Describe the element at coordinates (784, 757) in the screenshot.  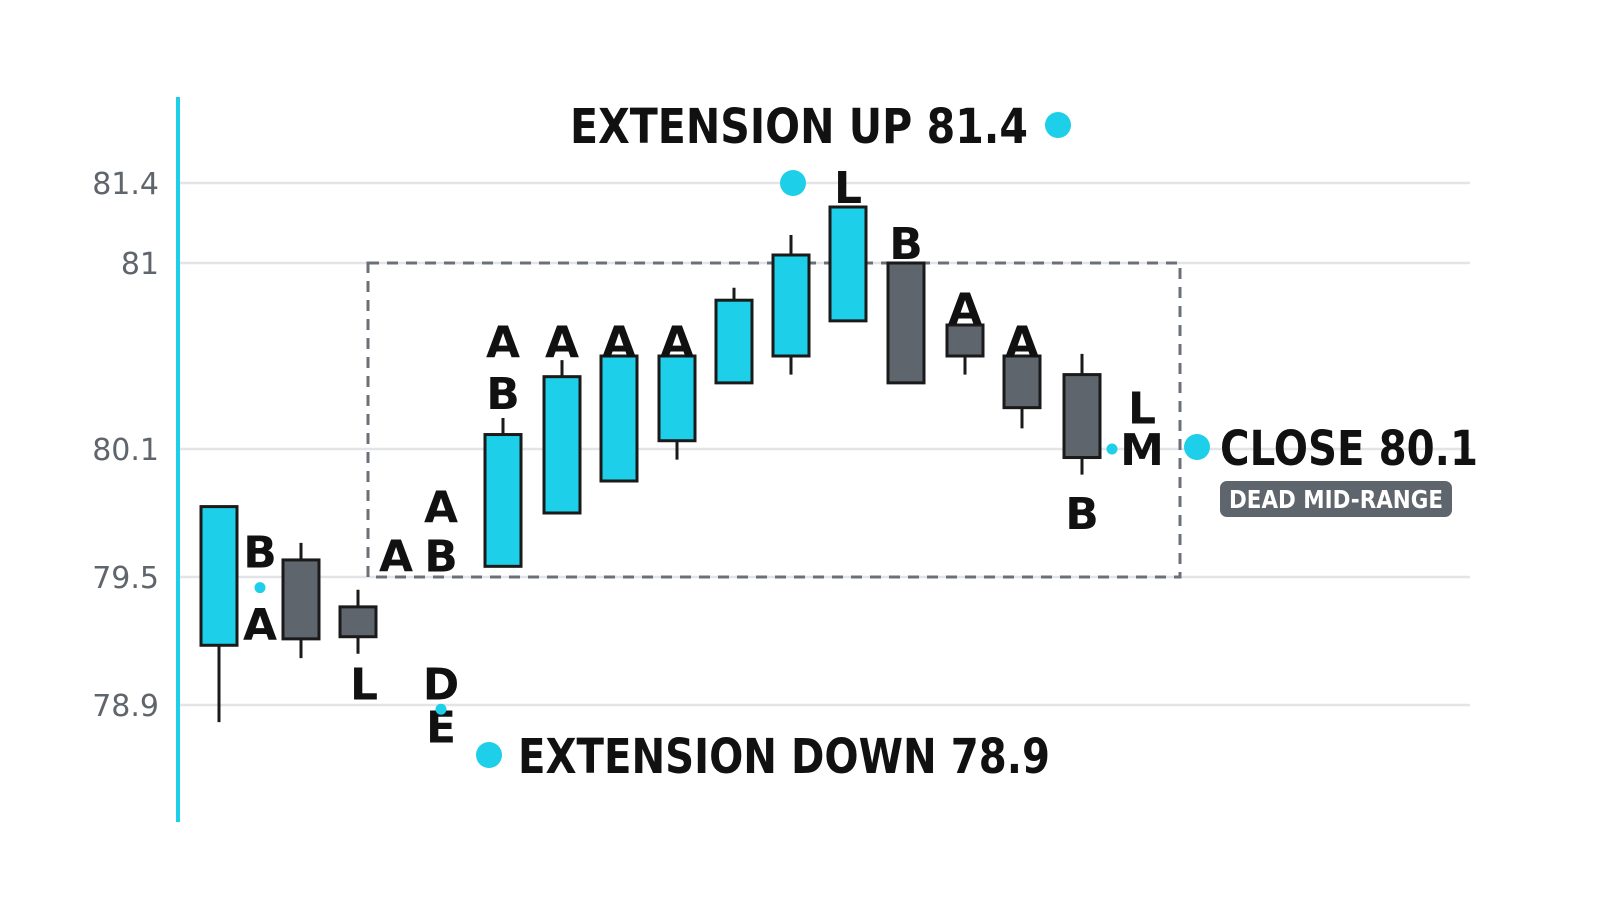
I see `extension-down-label: EXTENSION DOWN 78.9` at that location.